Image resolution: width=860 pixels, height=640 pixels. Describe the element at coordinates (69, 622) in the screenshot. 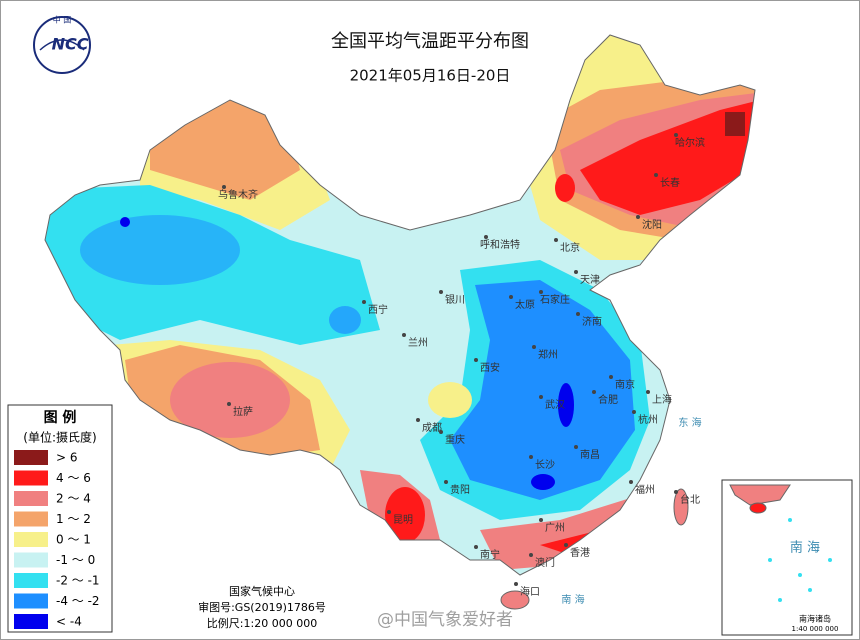

I see `legend-label: < -4` at that location.